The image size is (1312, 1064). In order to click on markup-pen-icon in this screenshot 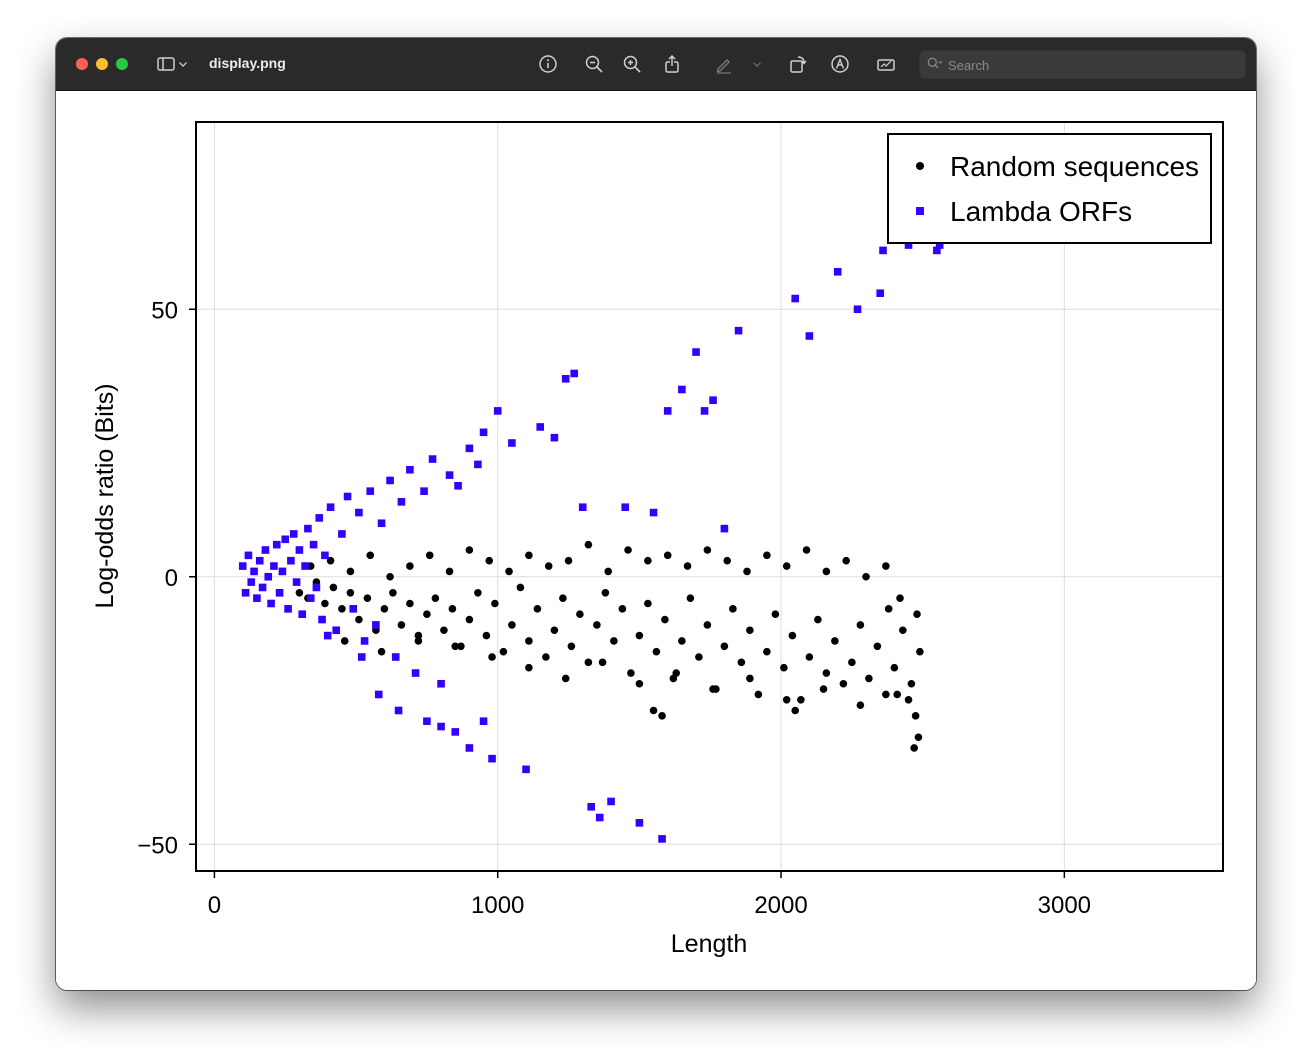, I will do `click(724, 64)`.